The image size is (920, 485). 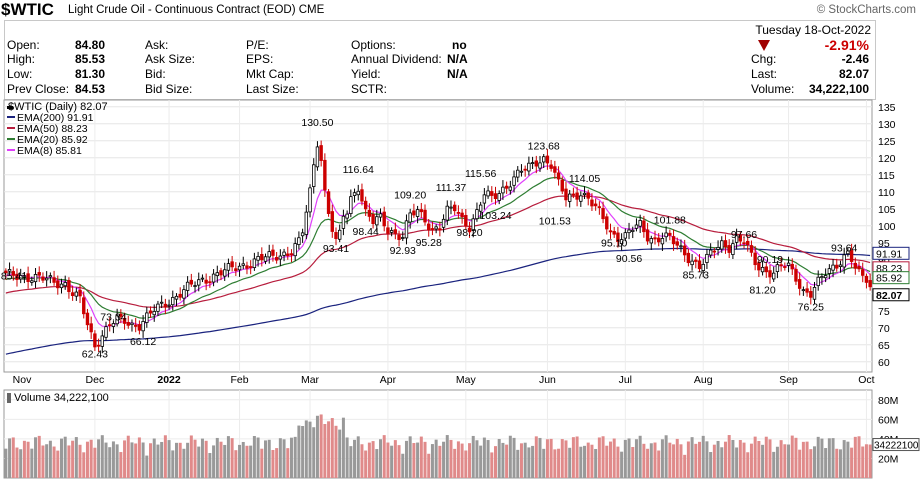 What do you see at coordinates (866, 10) in the screenshot?
I see `stockcharts-logo: © StockCharts.com` at bounding box center [866, 10].